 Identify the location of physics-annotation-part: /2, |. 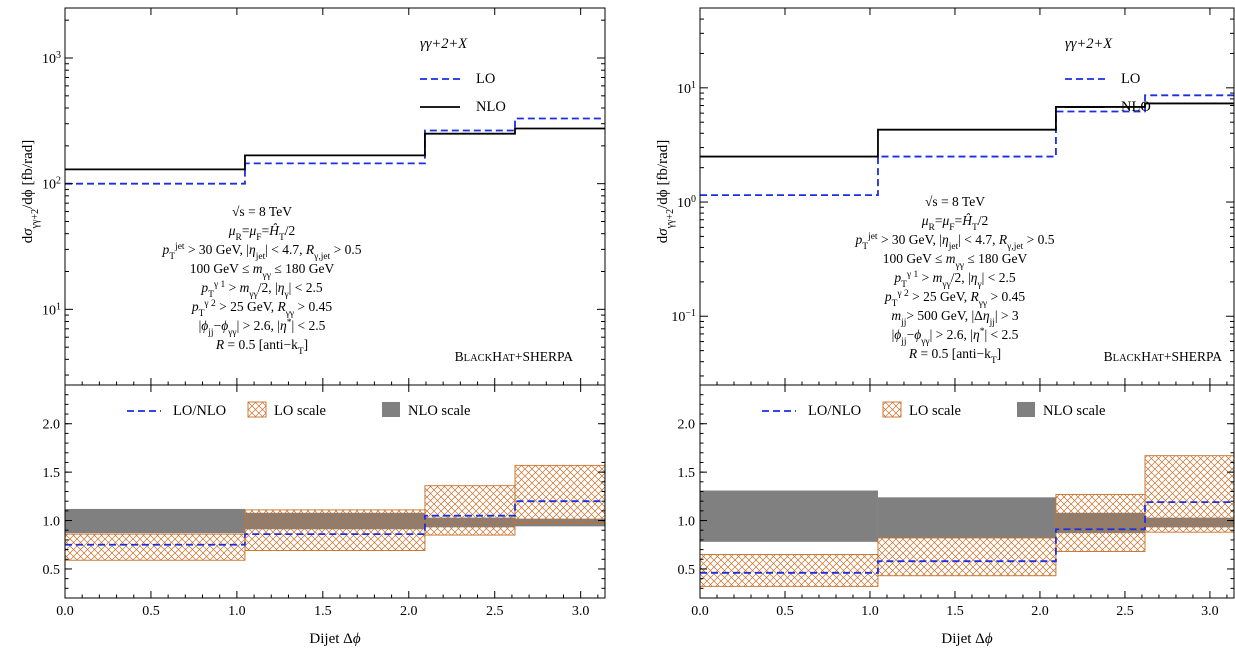
(961, 277).